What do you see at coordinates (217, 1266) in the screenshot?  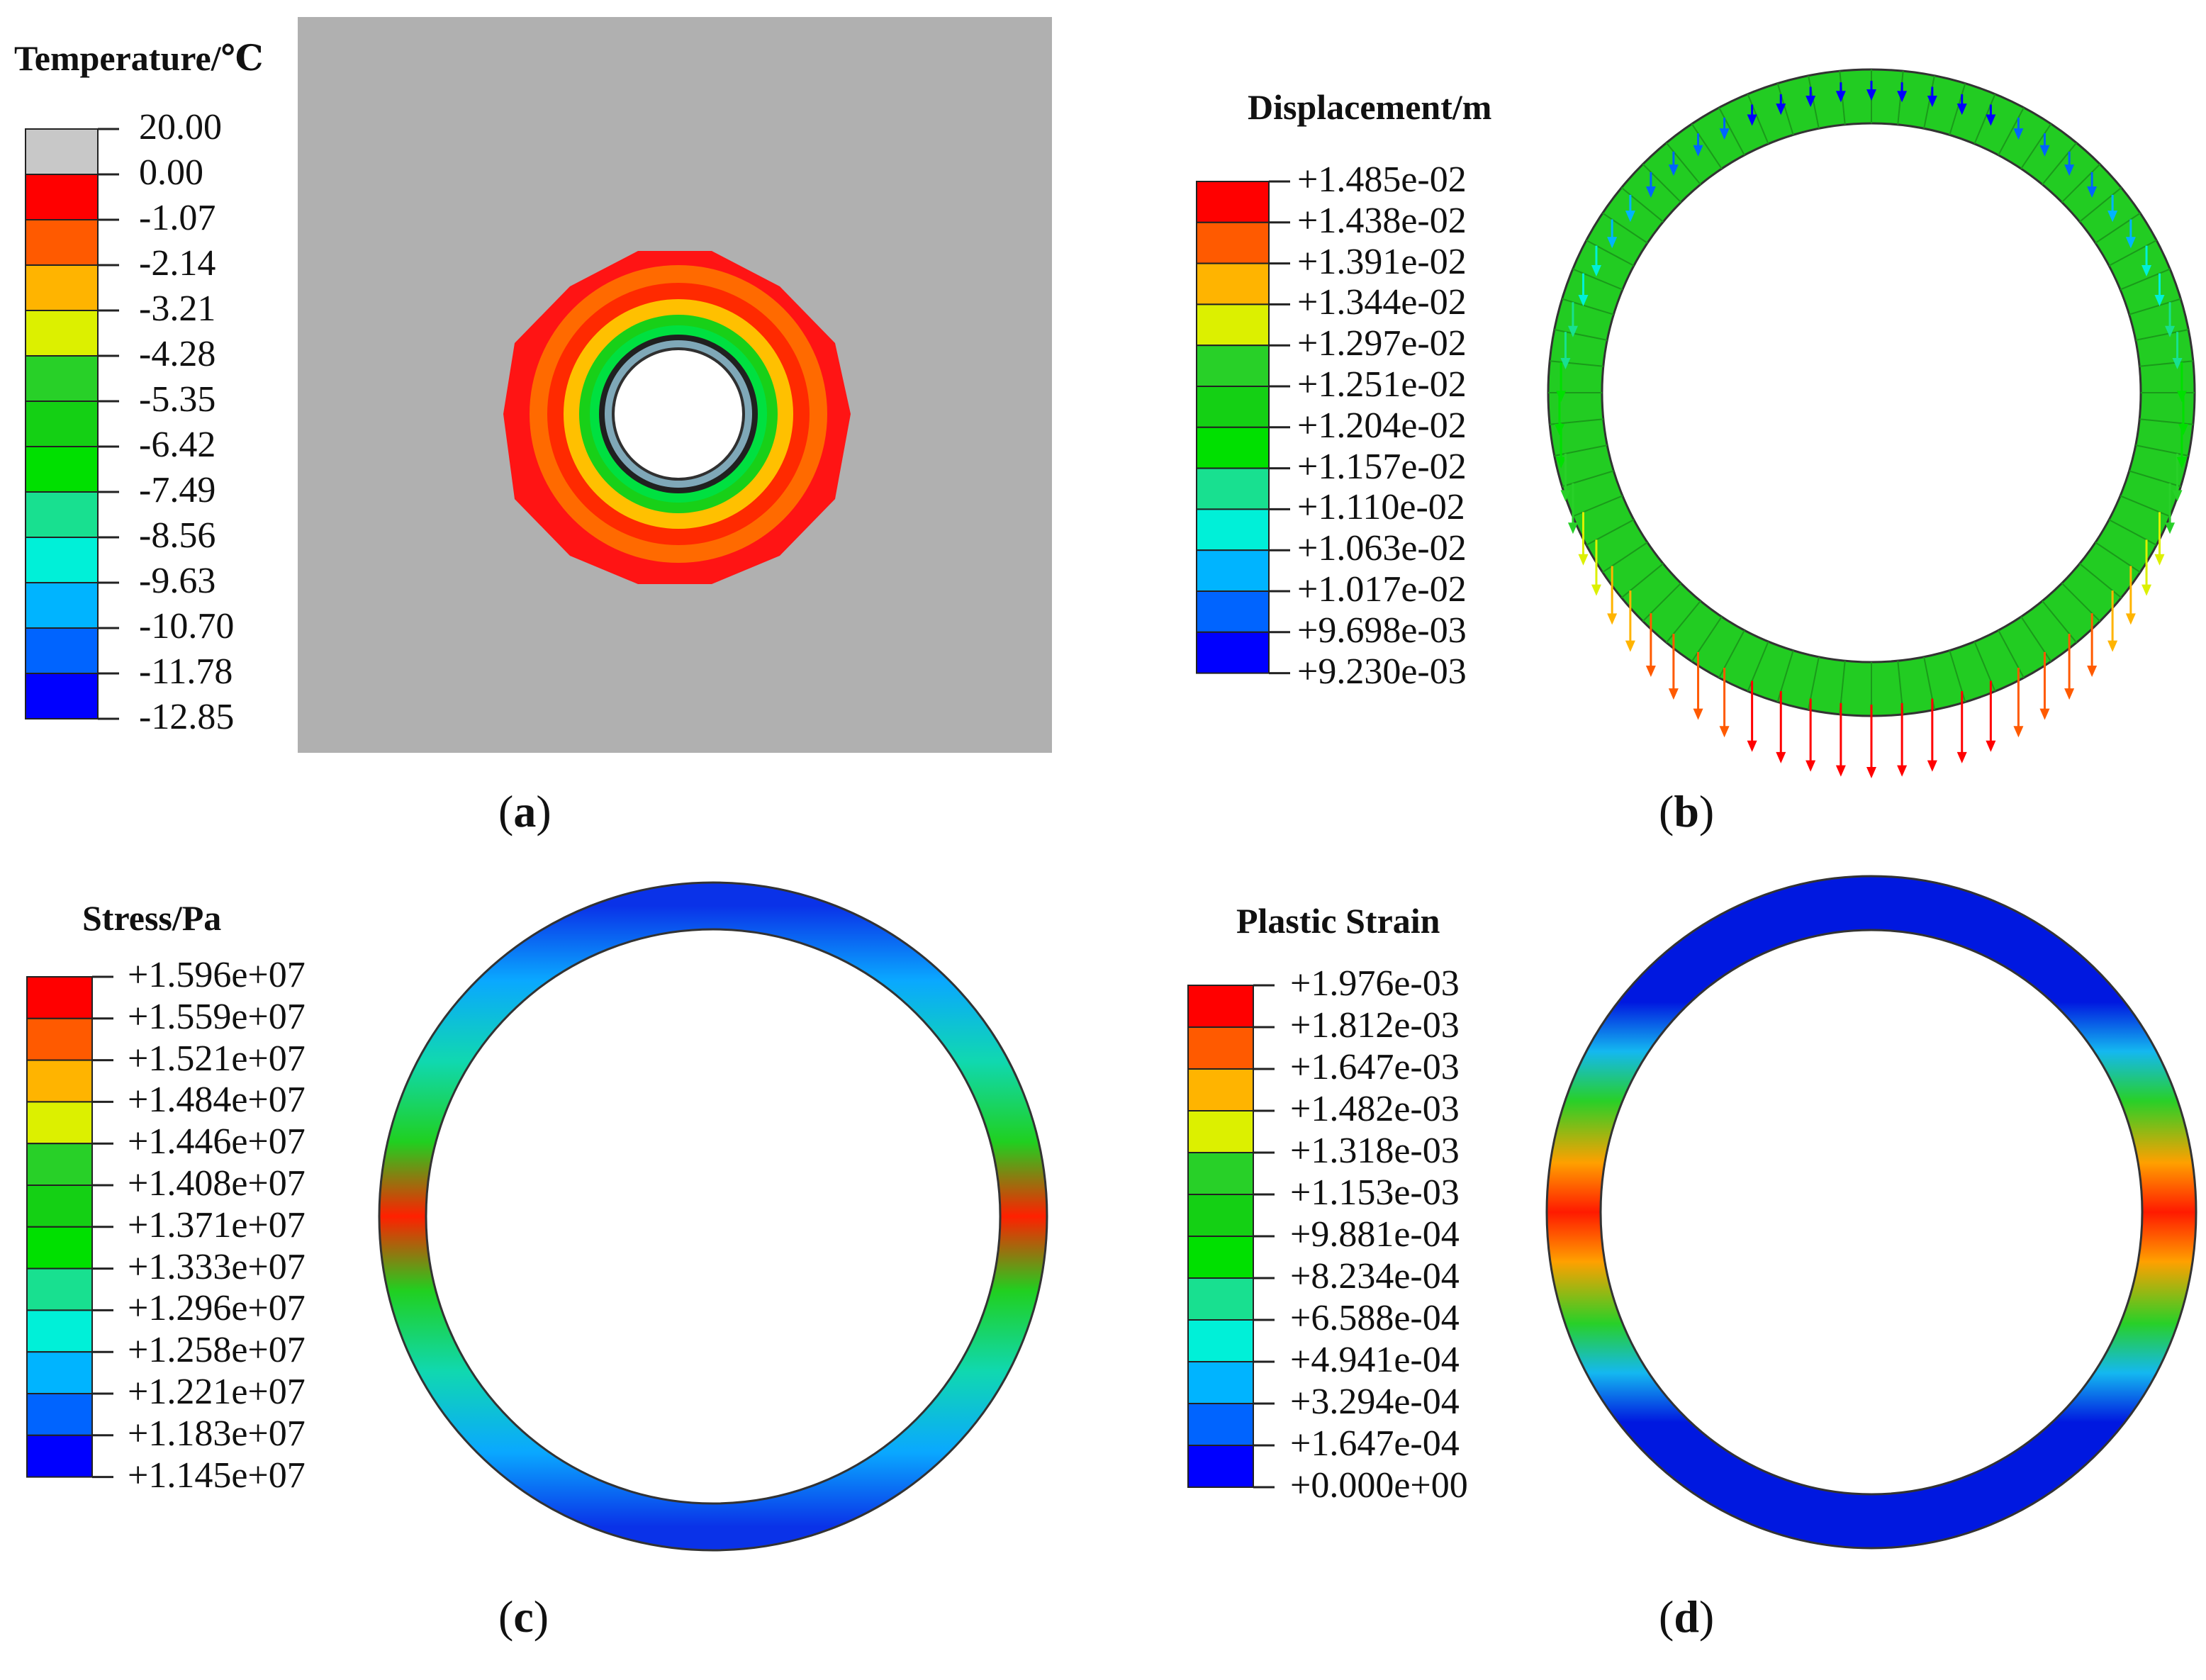 I see `legend-label-c: +1.333e+07` at bounding box center [217, 1266].